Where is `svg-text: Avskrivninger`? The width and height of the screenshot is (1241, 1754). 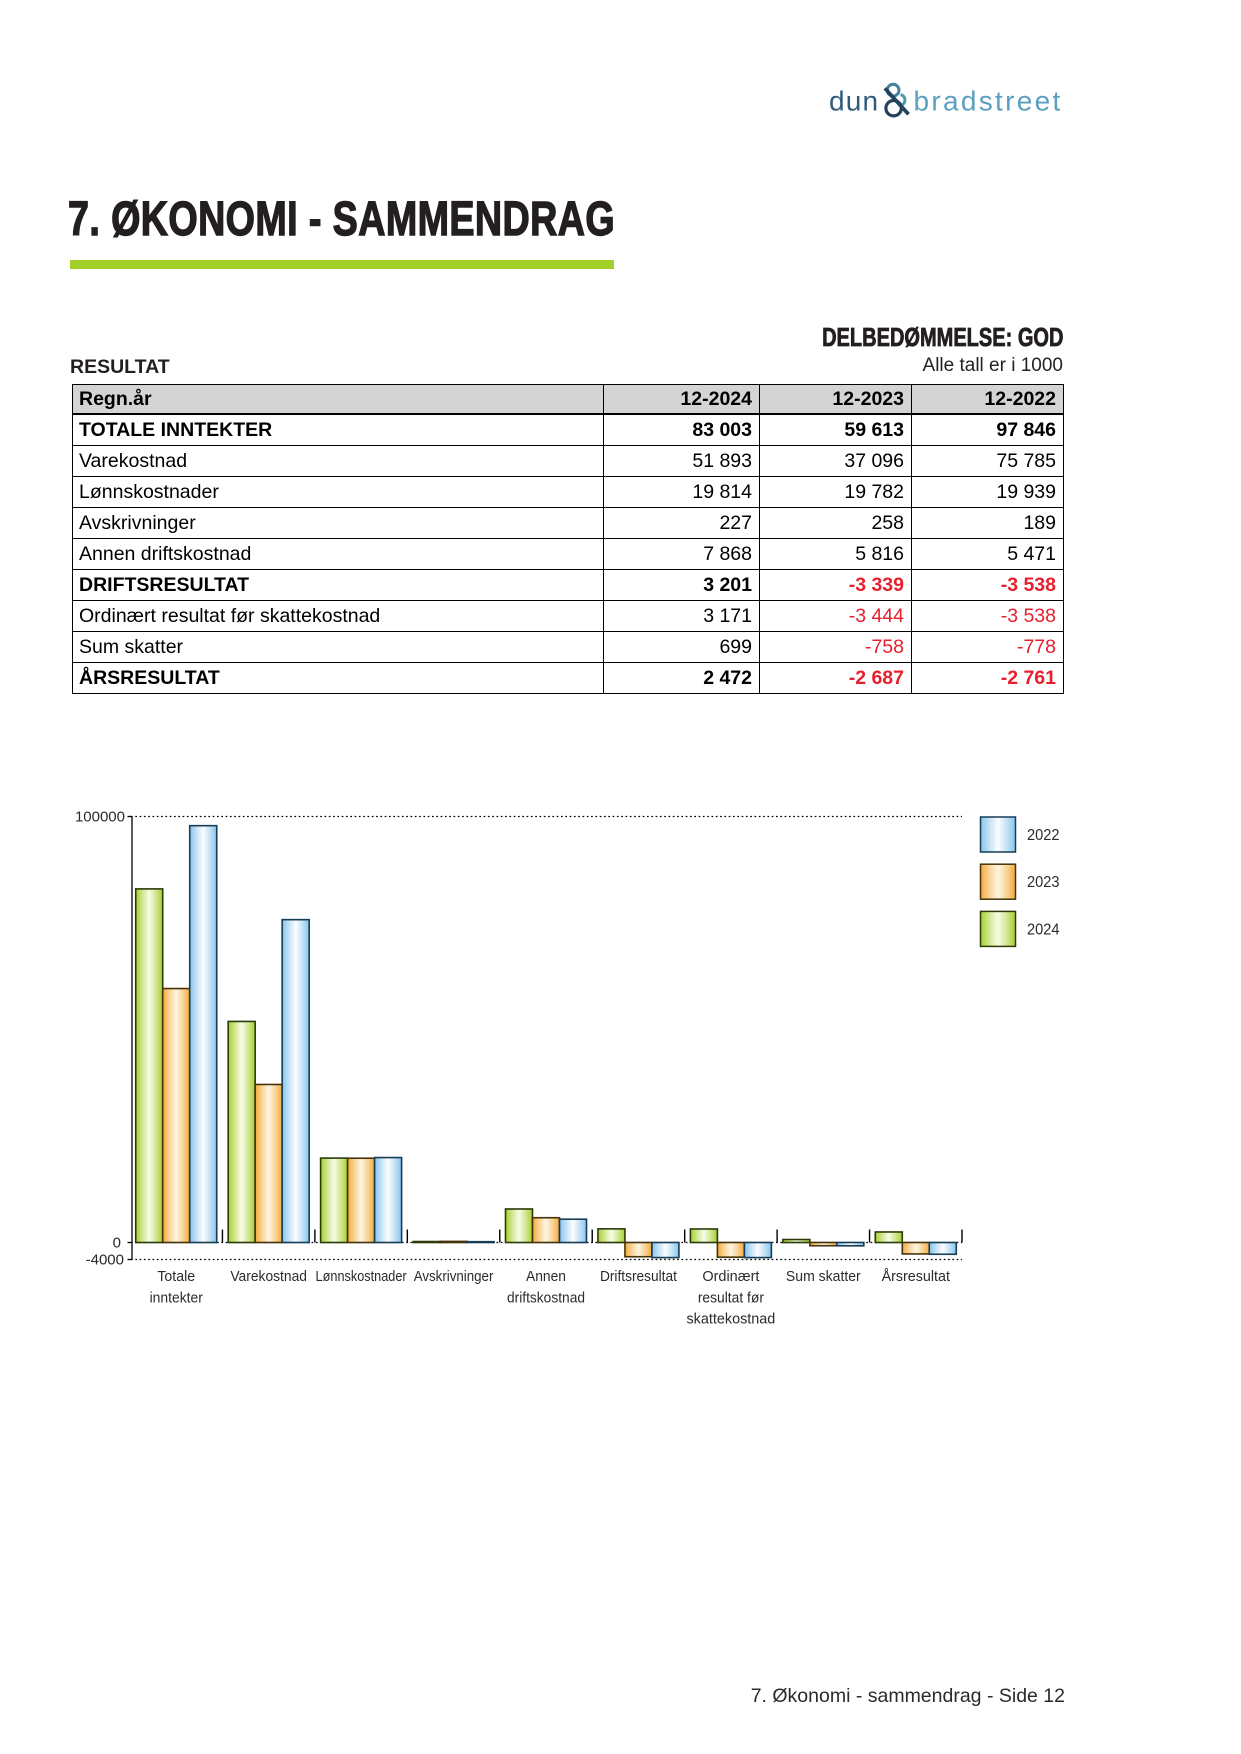
svg-text: Avskrivninger is located at coordinates (454, 1277).